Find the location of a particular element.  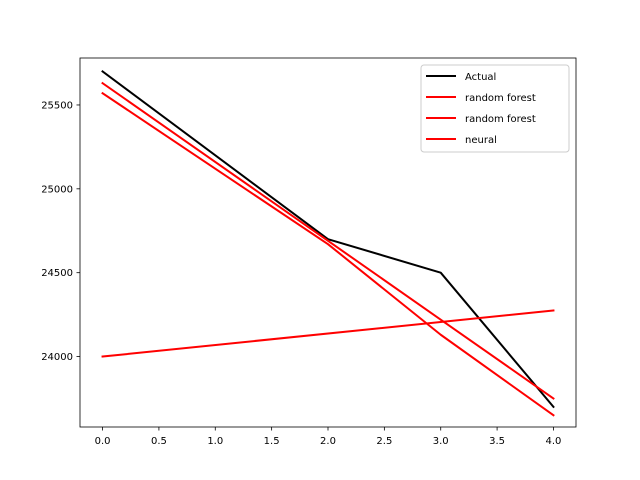

x-tick-label: 2.0 is located at coordinates (328, 441).